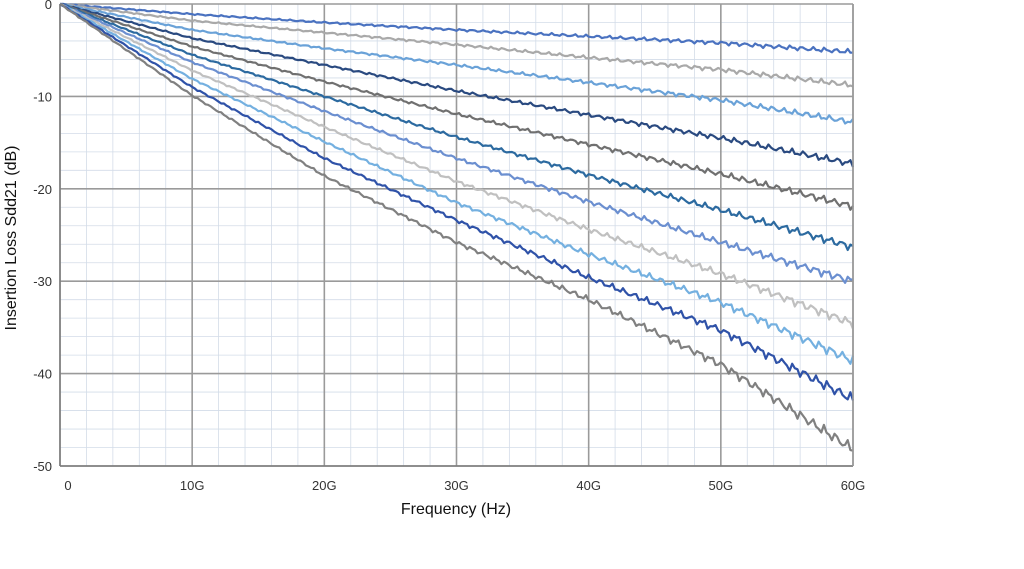  What do you see at coordinates (42, 237) in the screenshot?
I see `y-tick-labels: 0 -10 -20 -30 -40 -50` at bounding box center [42, 237].